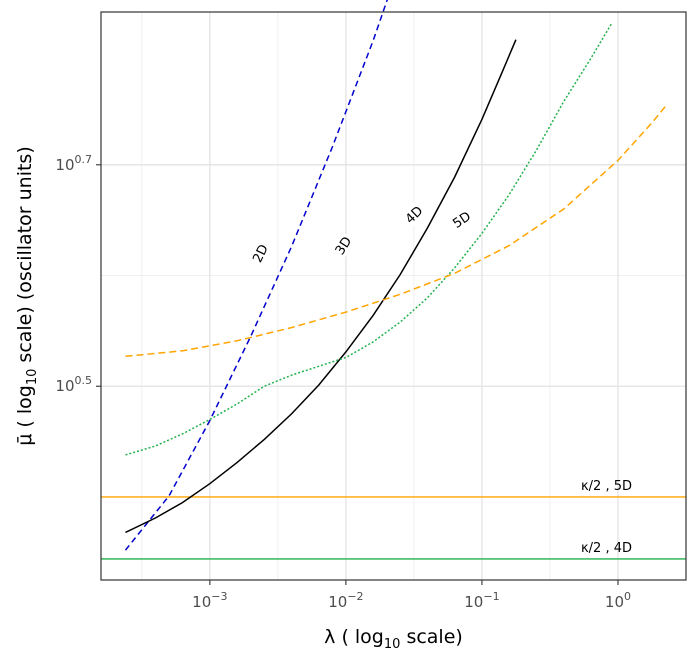 The image size is (700, 665). Describe the element at coordinates (345, 600) in the screenshot. I see `x-tick-label: 10⁻²` at that location.